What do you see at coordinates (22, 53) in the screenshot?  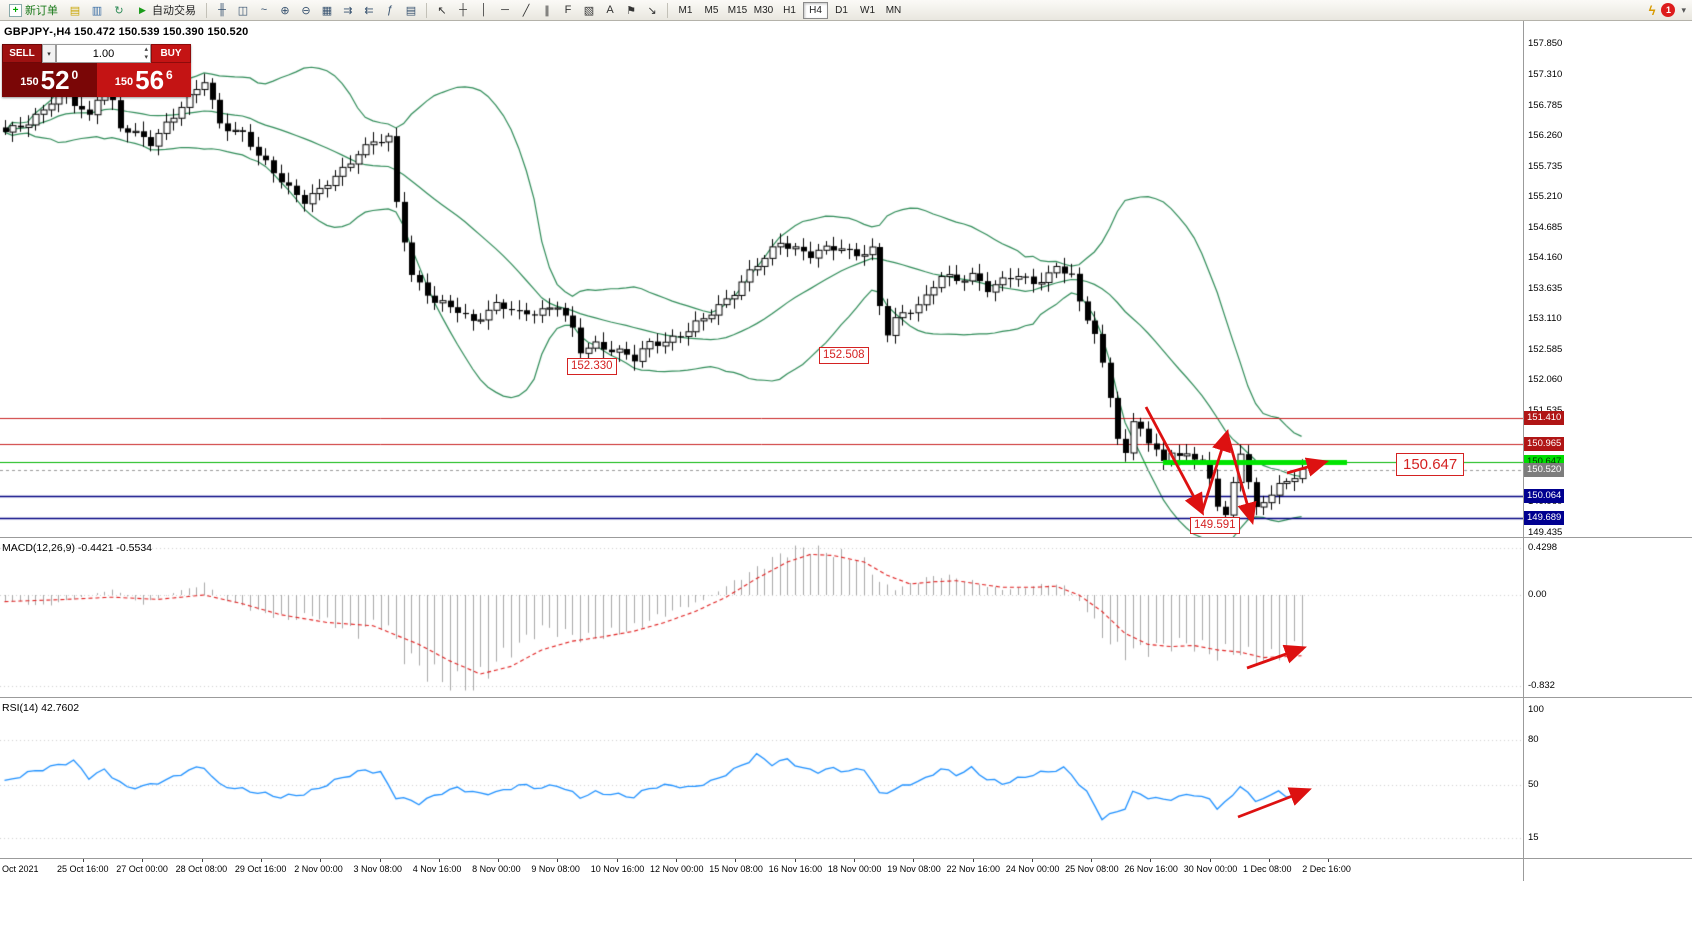 I see `sell-button: SELL` at bounding box center [22, 53].